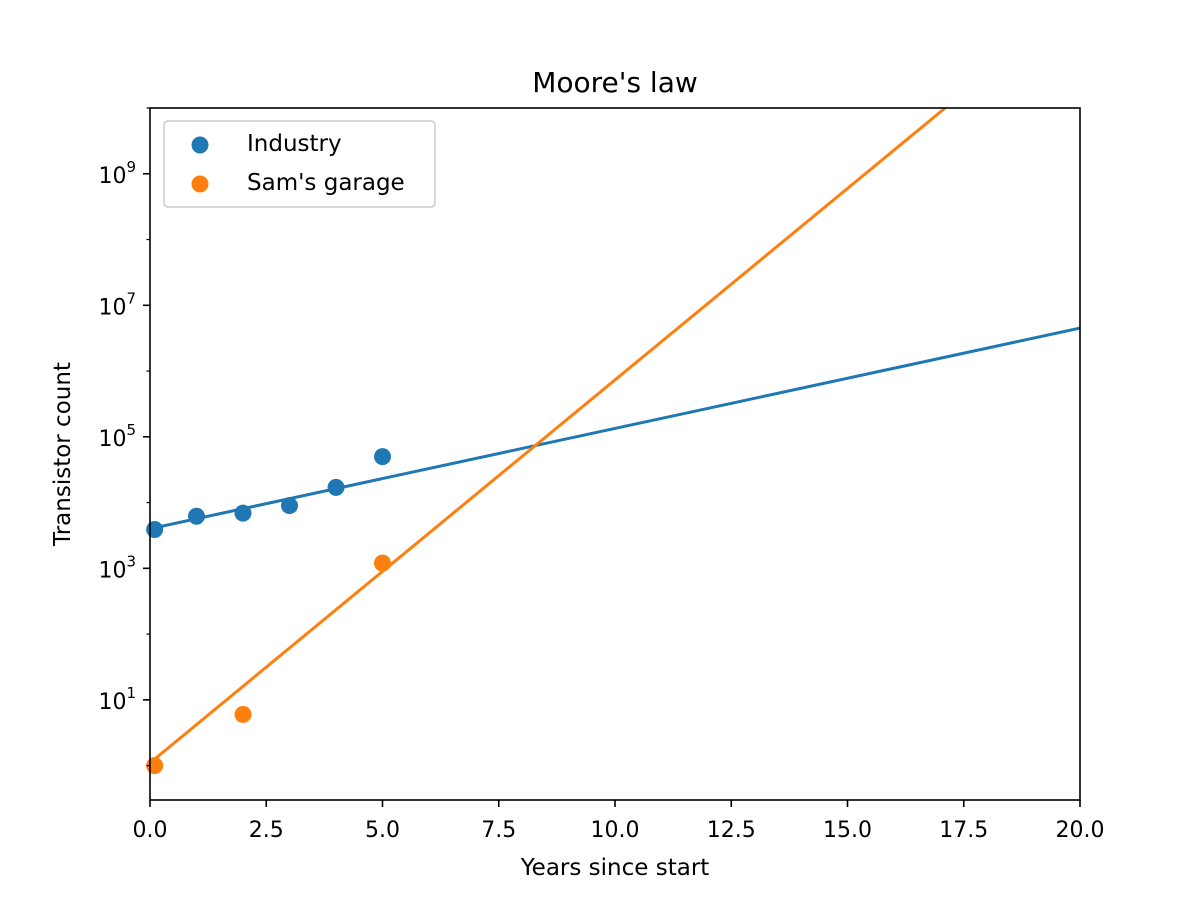 This screenshot has height=900, width=1200. Describe the element at coordinates (200, 145) in the screenshot. I see `legend-marker-industry` at that location.